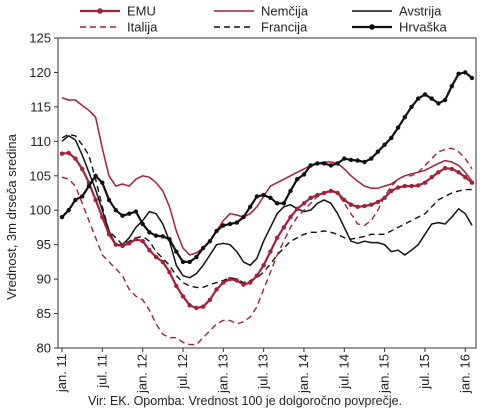 The height and width of the screenshot is (414, 490). Describe the element at coordinates (44, 348) in the screenshot. I see `y-tick-label: 80` at that location.